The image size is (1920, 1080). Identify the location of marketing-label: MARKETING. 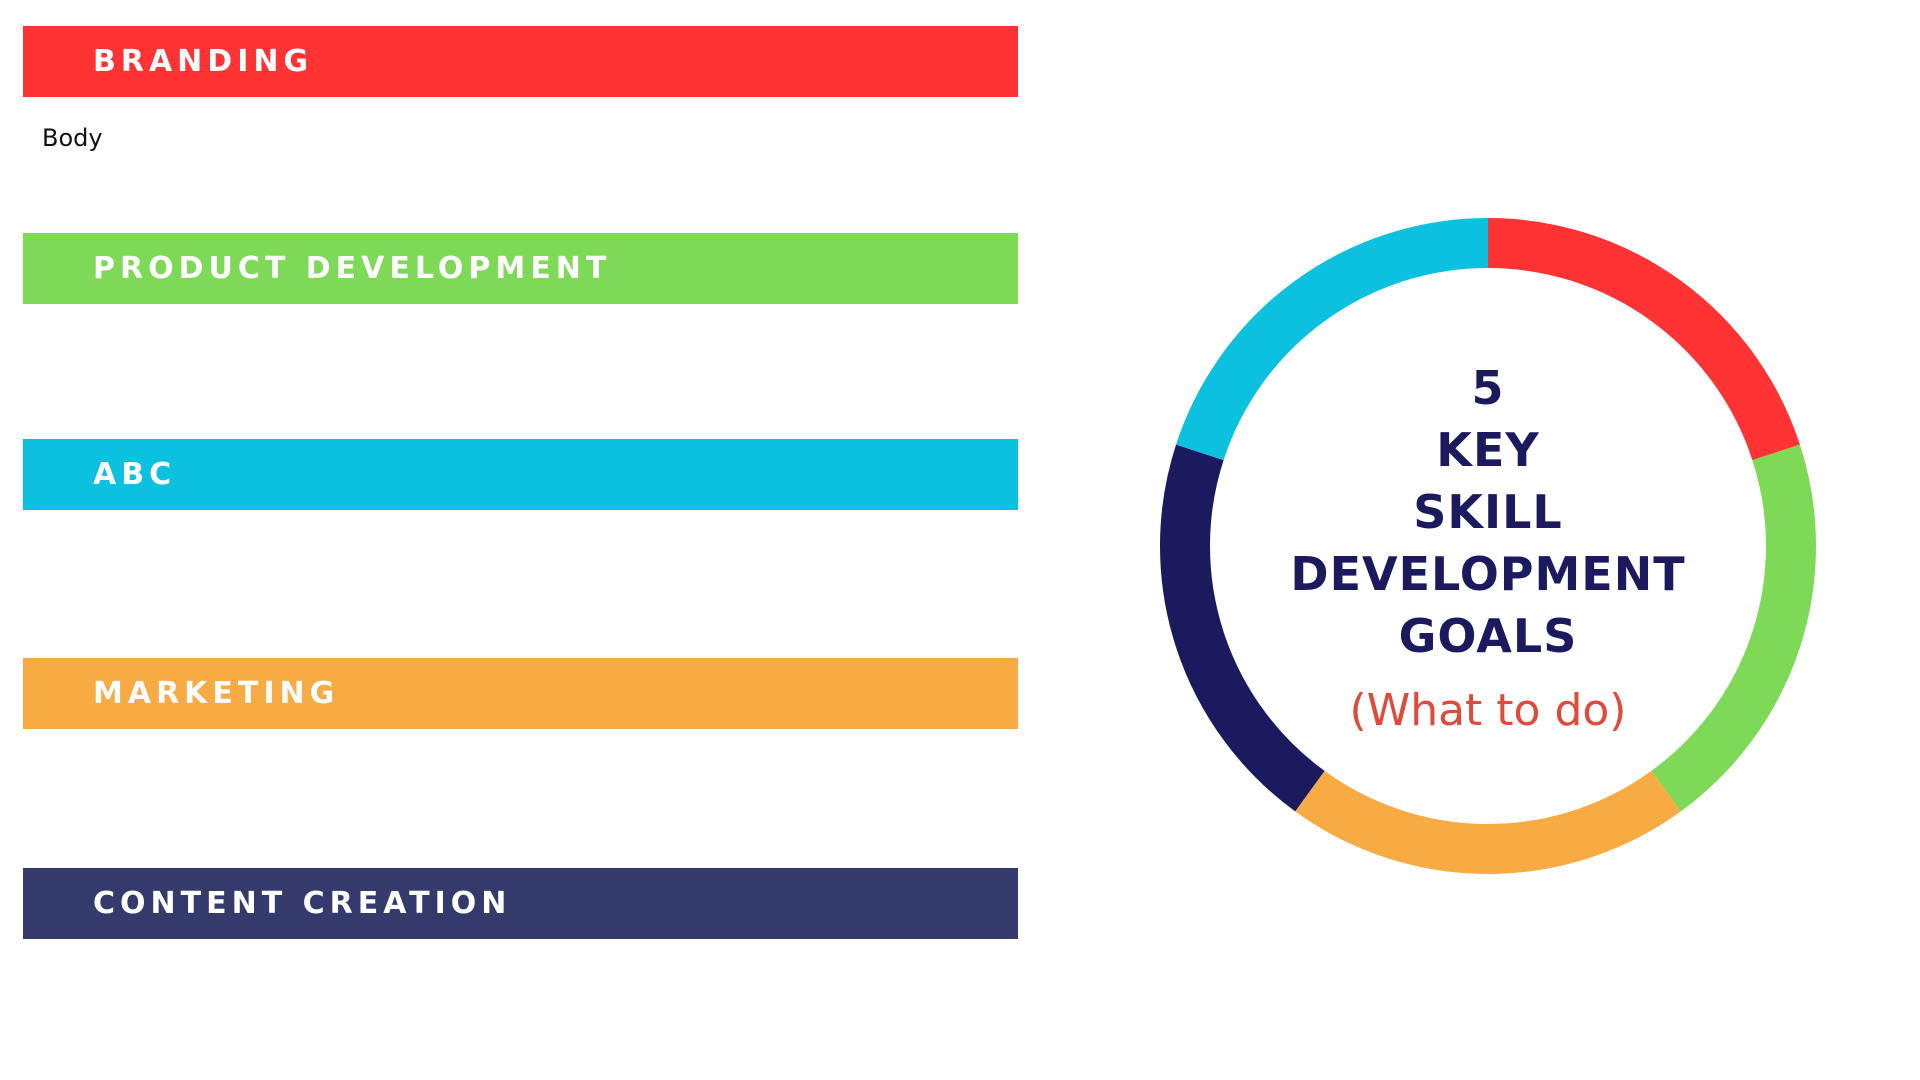
(216, 693).